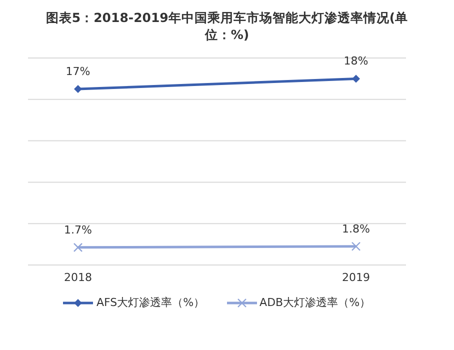 The image size is (454, 350). What do you see at coordinates (227, 26) in the screenshot?
I see `chart-title: 图表5：2018-2019年中国乘用车市场智能大灯渗透率情况(单位：%)` at bounding box center [227, 26].